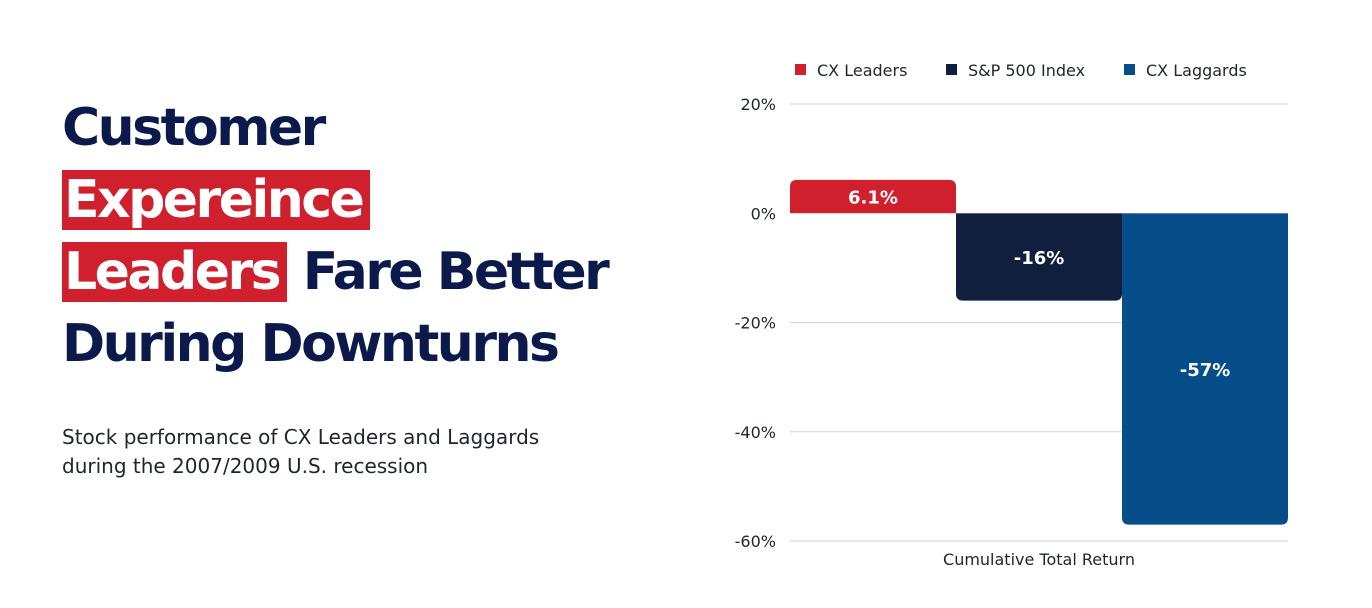 The image size is (1372, 608). I want to click on headline-line-4: During Downturns, so click(311, 344).